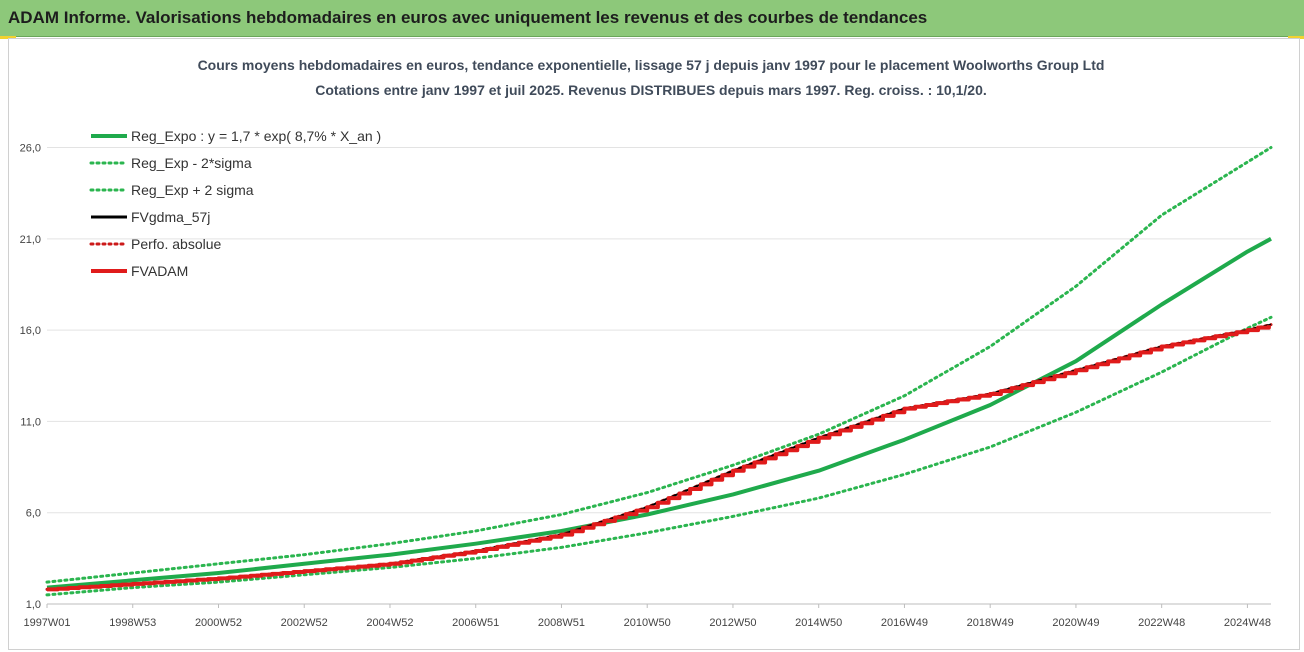 The height and width of the screenshot is (652, 1304). Describe the element at coordinates (561, 623) in the screenshot. I see `x-tick-label: 2008W51` at that location.